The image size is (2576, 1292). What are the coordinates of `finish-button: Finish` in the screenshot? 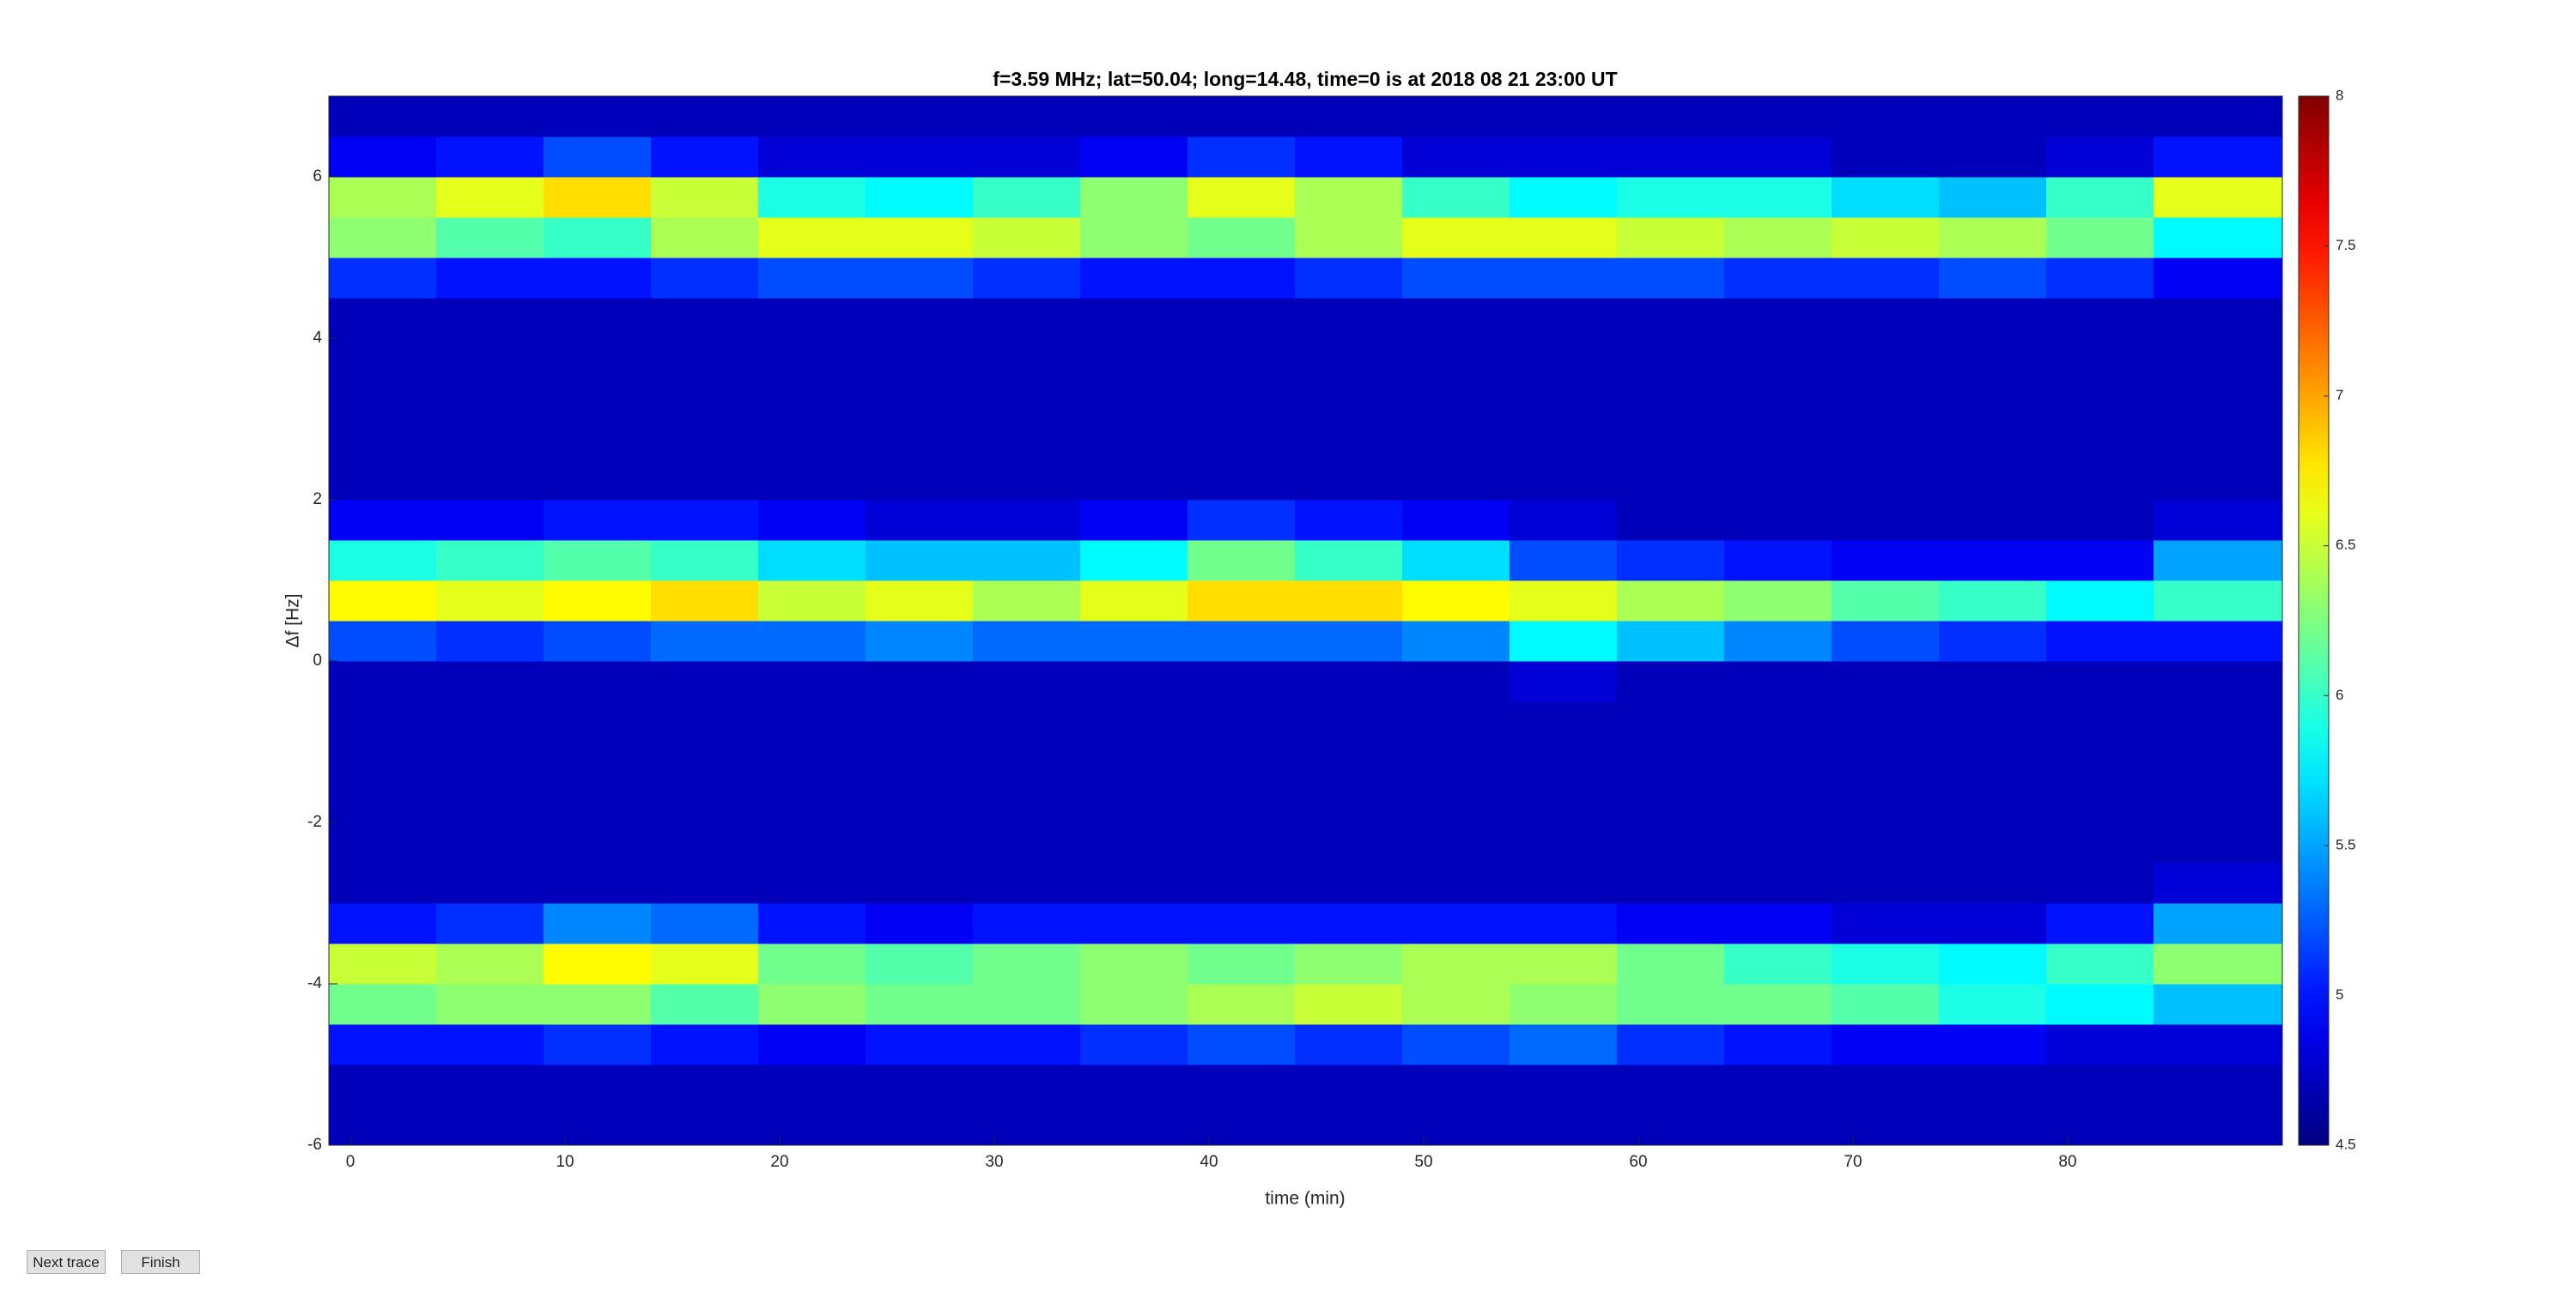 It's located at (160, 1262).